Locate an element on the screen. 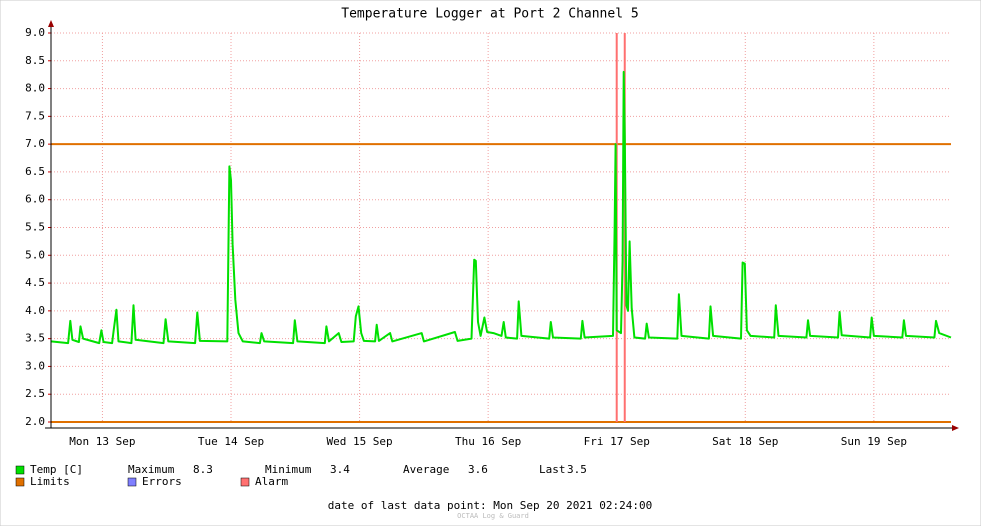 The image size is (981, 526). chart-title: Temperature Logger at Port 2 Channel 5 is located at coordinates (489, 14).